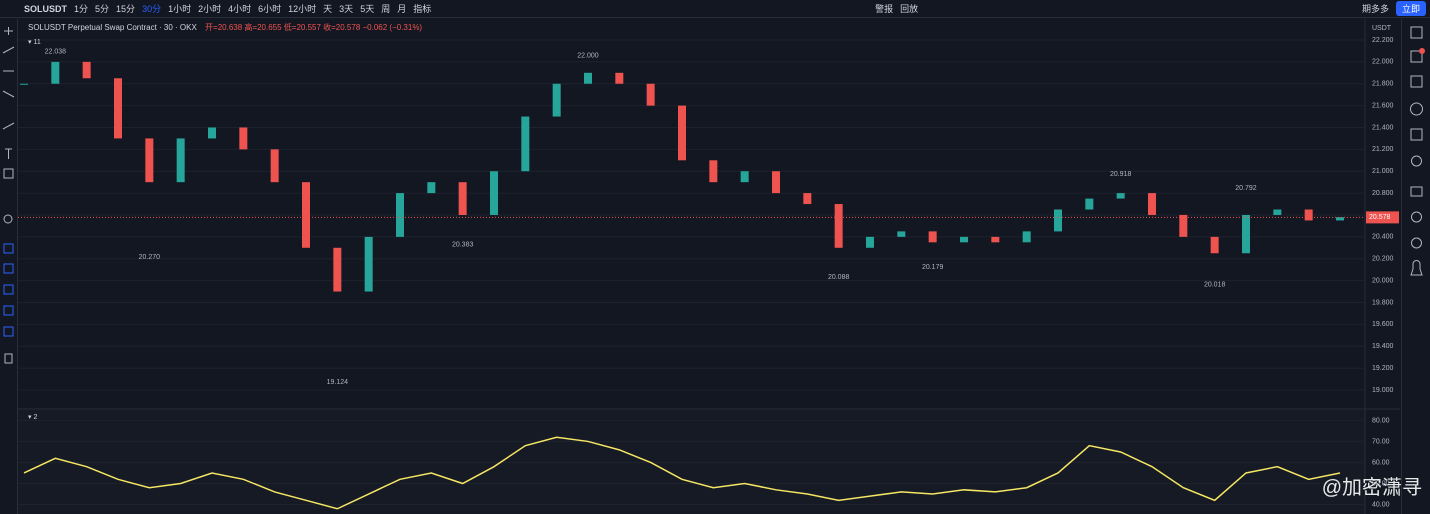 The width and height of the screenshot is (1430, 514). I want to click on y-tick-label: 19.000, so click(1383, 390).